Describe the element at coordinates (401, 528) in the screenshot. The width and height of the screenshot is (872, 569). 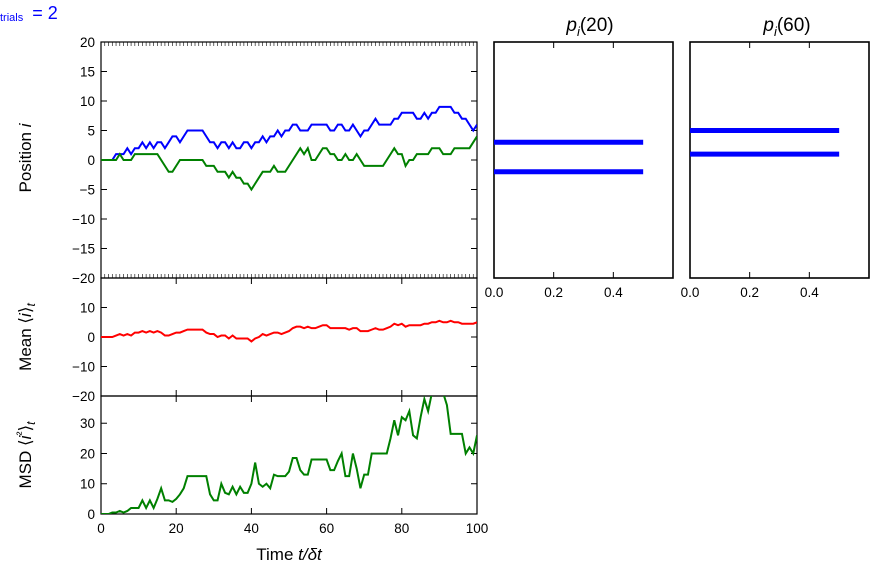
I see `msd-xtick-label: 80` at that location.